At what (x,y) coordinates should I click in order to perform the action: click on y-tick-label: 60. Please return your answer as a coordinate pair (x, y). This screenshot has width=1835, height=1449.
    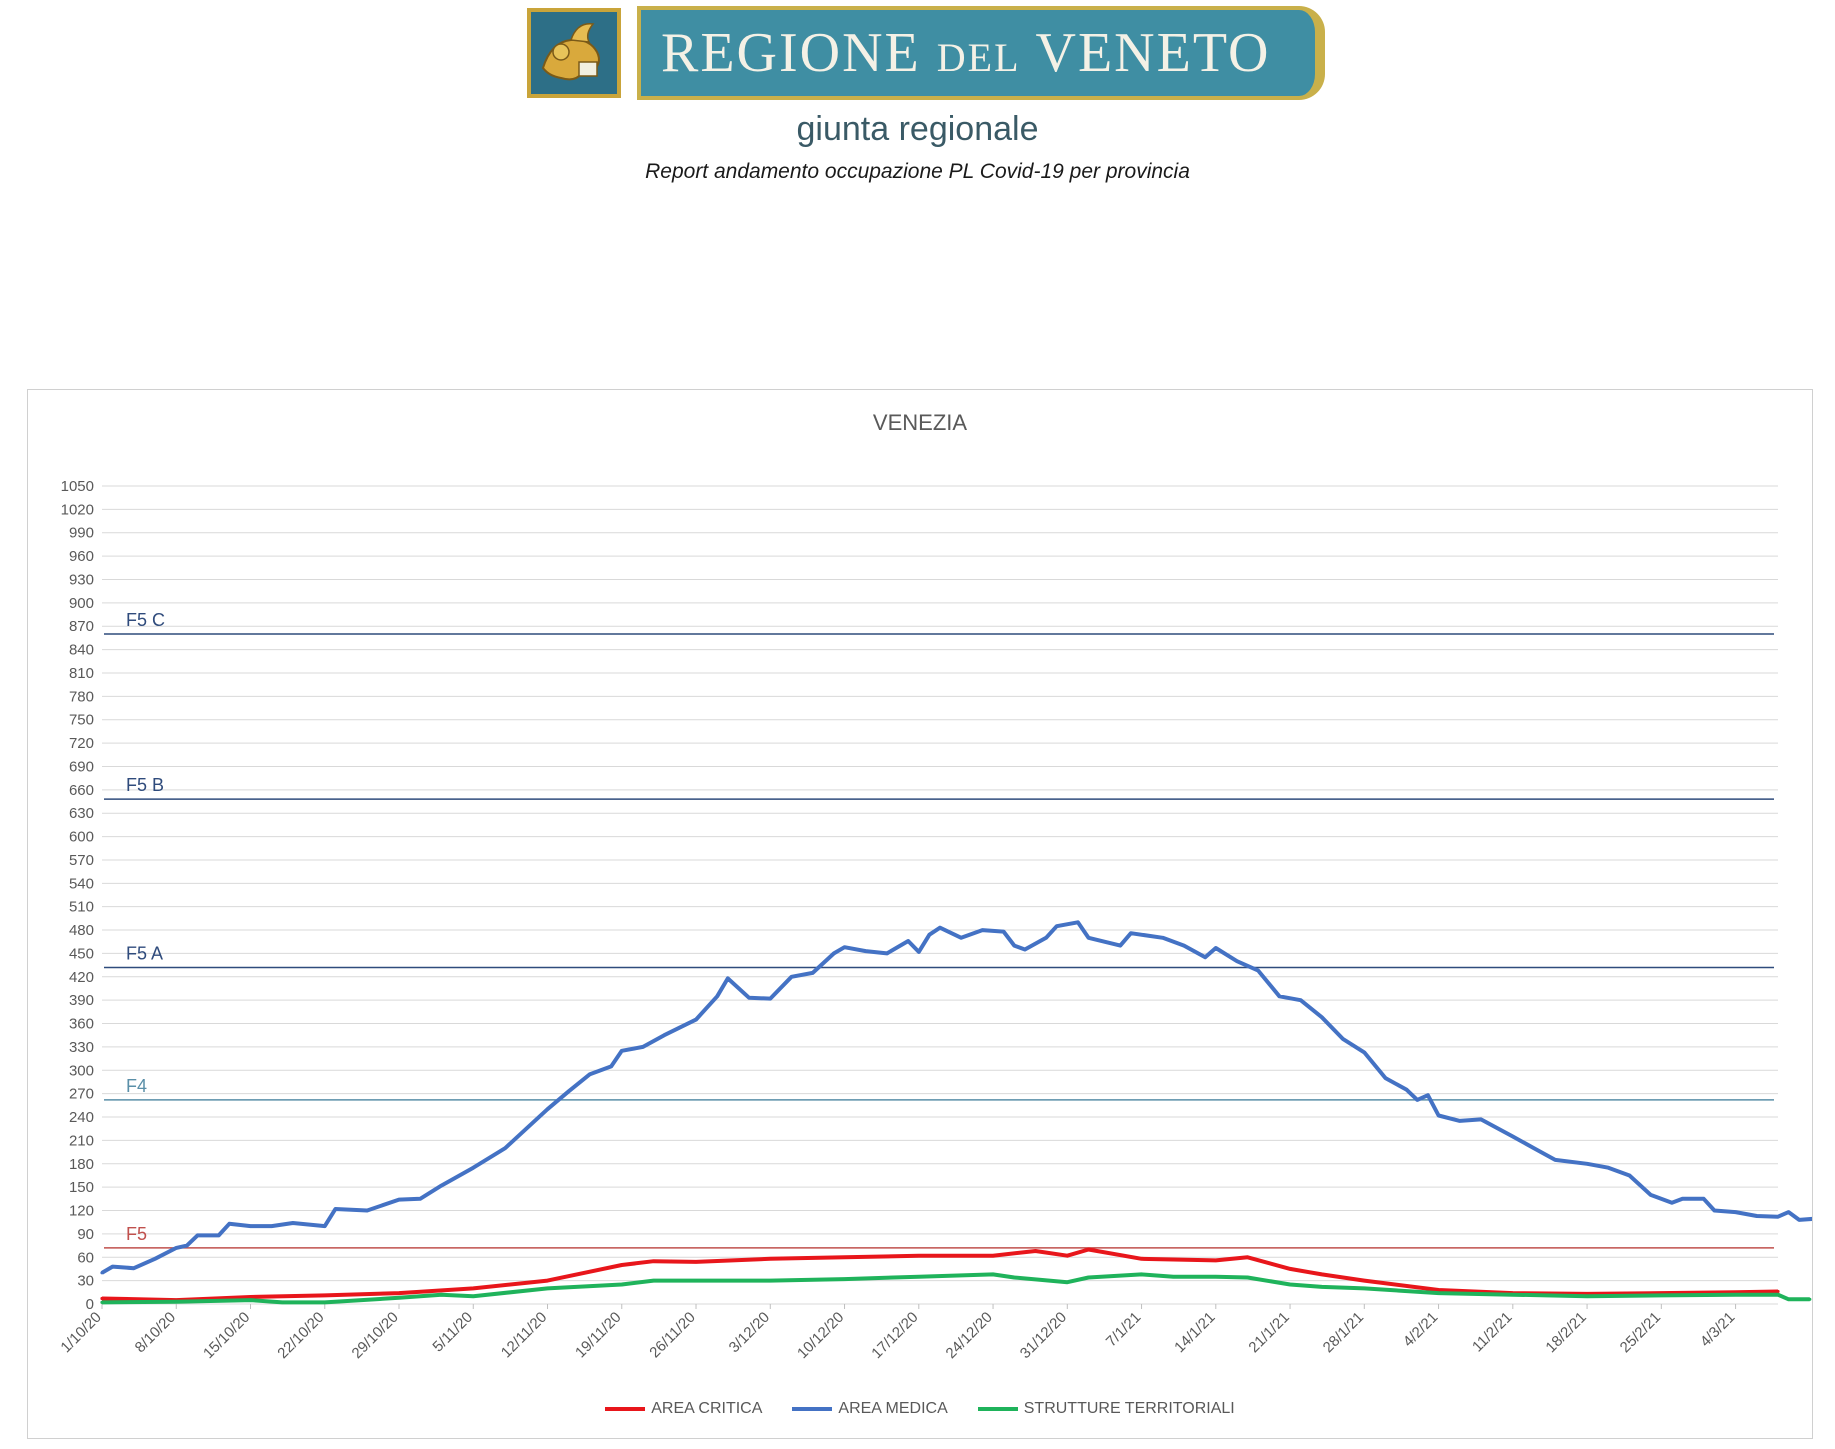
    Looking at the image, I should click on (85, 1257).